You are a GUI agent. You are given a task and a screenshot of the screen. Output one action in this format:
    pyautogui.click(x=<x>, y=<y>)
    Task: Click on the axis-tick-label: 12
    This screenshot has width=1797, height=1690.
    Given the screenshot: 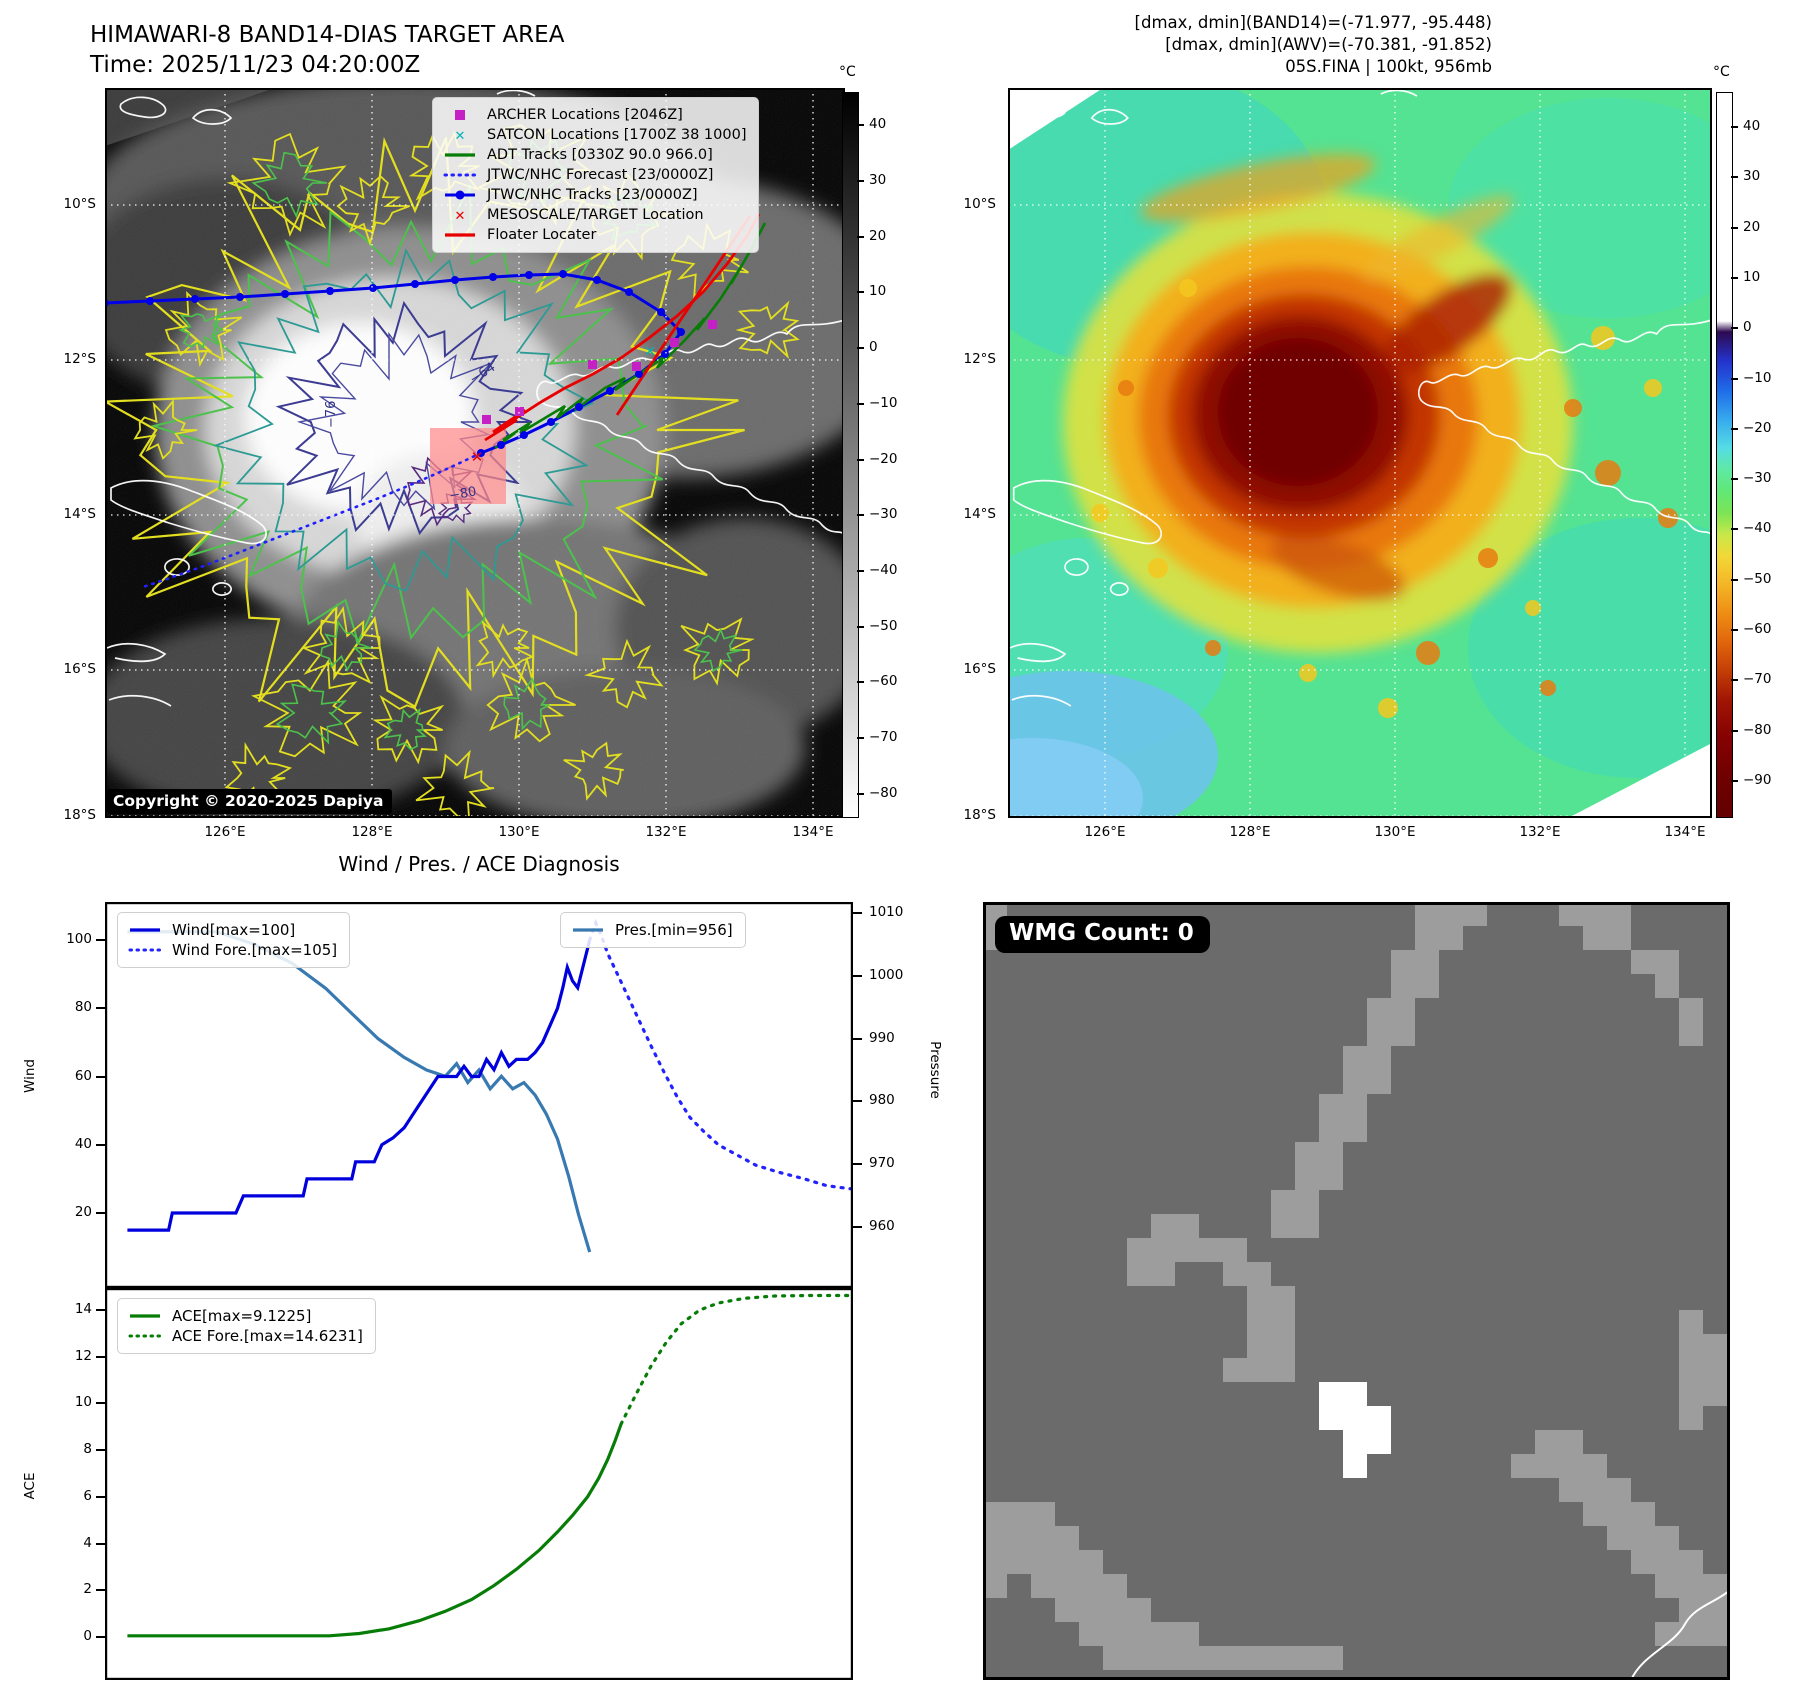 What is the action you would take?
    pyautogui.click(x=83, y=1355)
    